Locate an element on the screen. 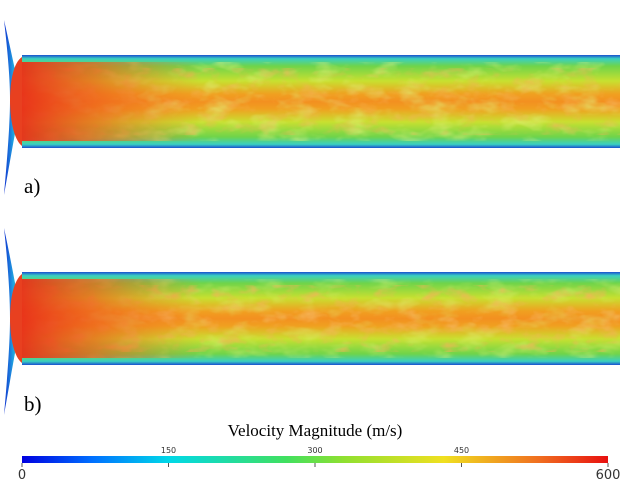 Image resolution: width=620 pixels, height=484 pixels. colorbar-title: Velocity Magnitude (m/s) is located at coordinates (315, 430).